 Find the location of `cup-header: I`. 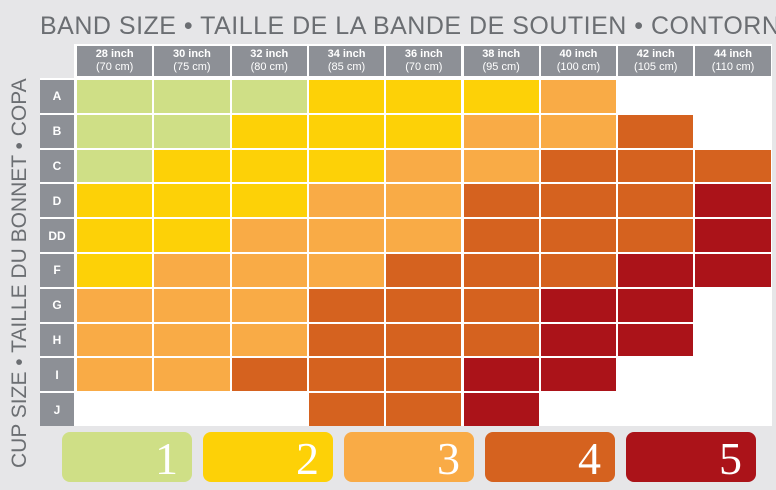

cup-header: I is located at coordinates (57, 375).